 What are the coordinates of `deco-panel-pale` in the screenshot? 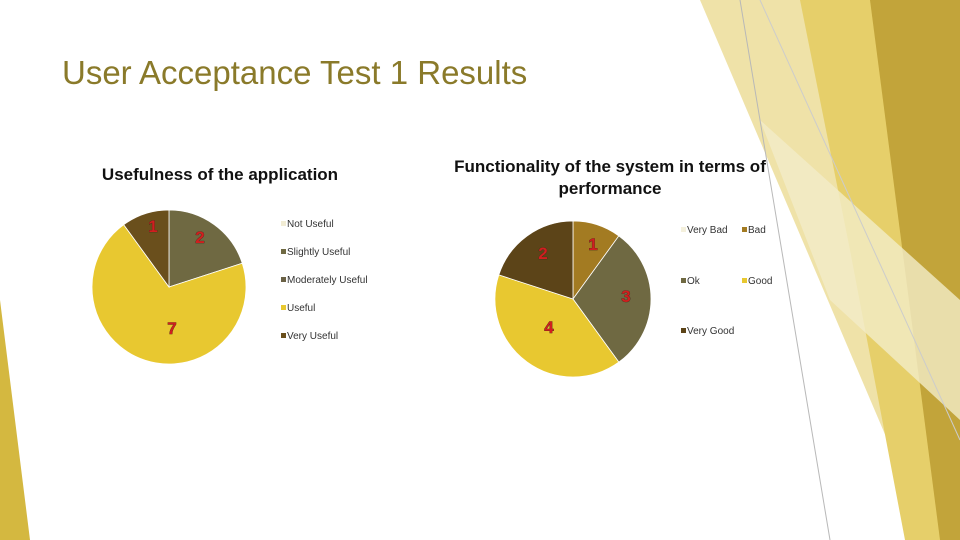 It's located at (860, 270).